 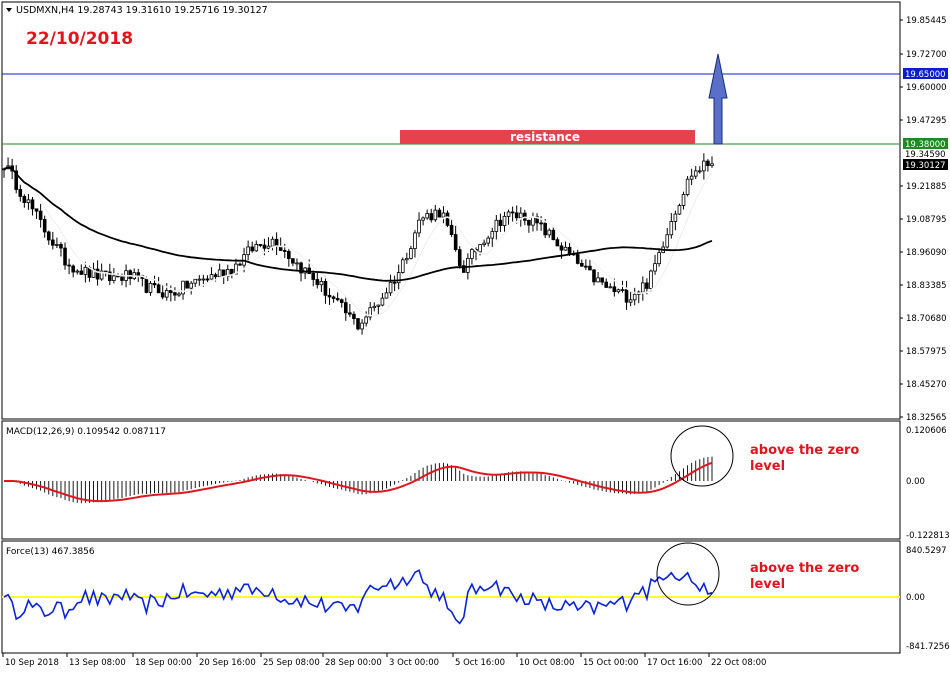 What do you see at coordinates (688, 574) in the screenshot?
I see `force-highlight-circle` at bounding box center [688, 574].